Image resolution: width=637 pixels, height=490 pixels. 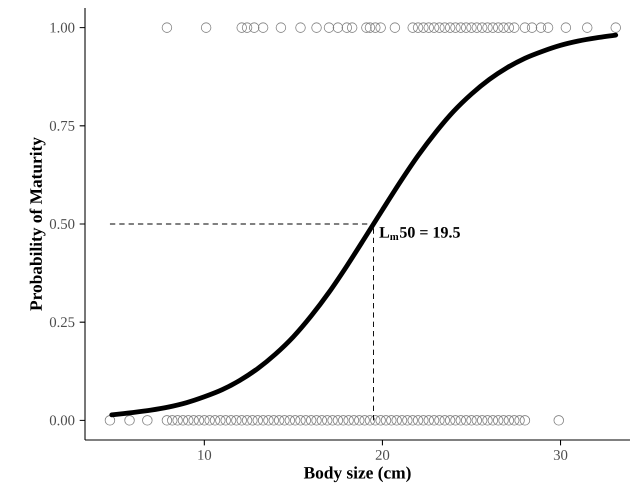 What do you see at coordinates (38, 224) in the screenshot?
I see `y-axis-title: Probability of Maturity` at bounding box center [38, 224].